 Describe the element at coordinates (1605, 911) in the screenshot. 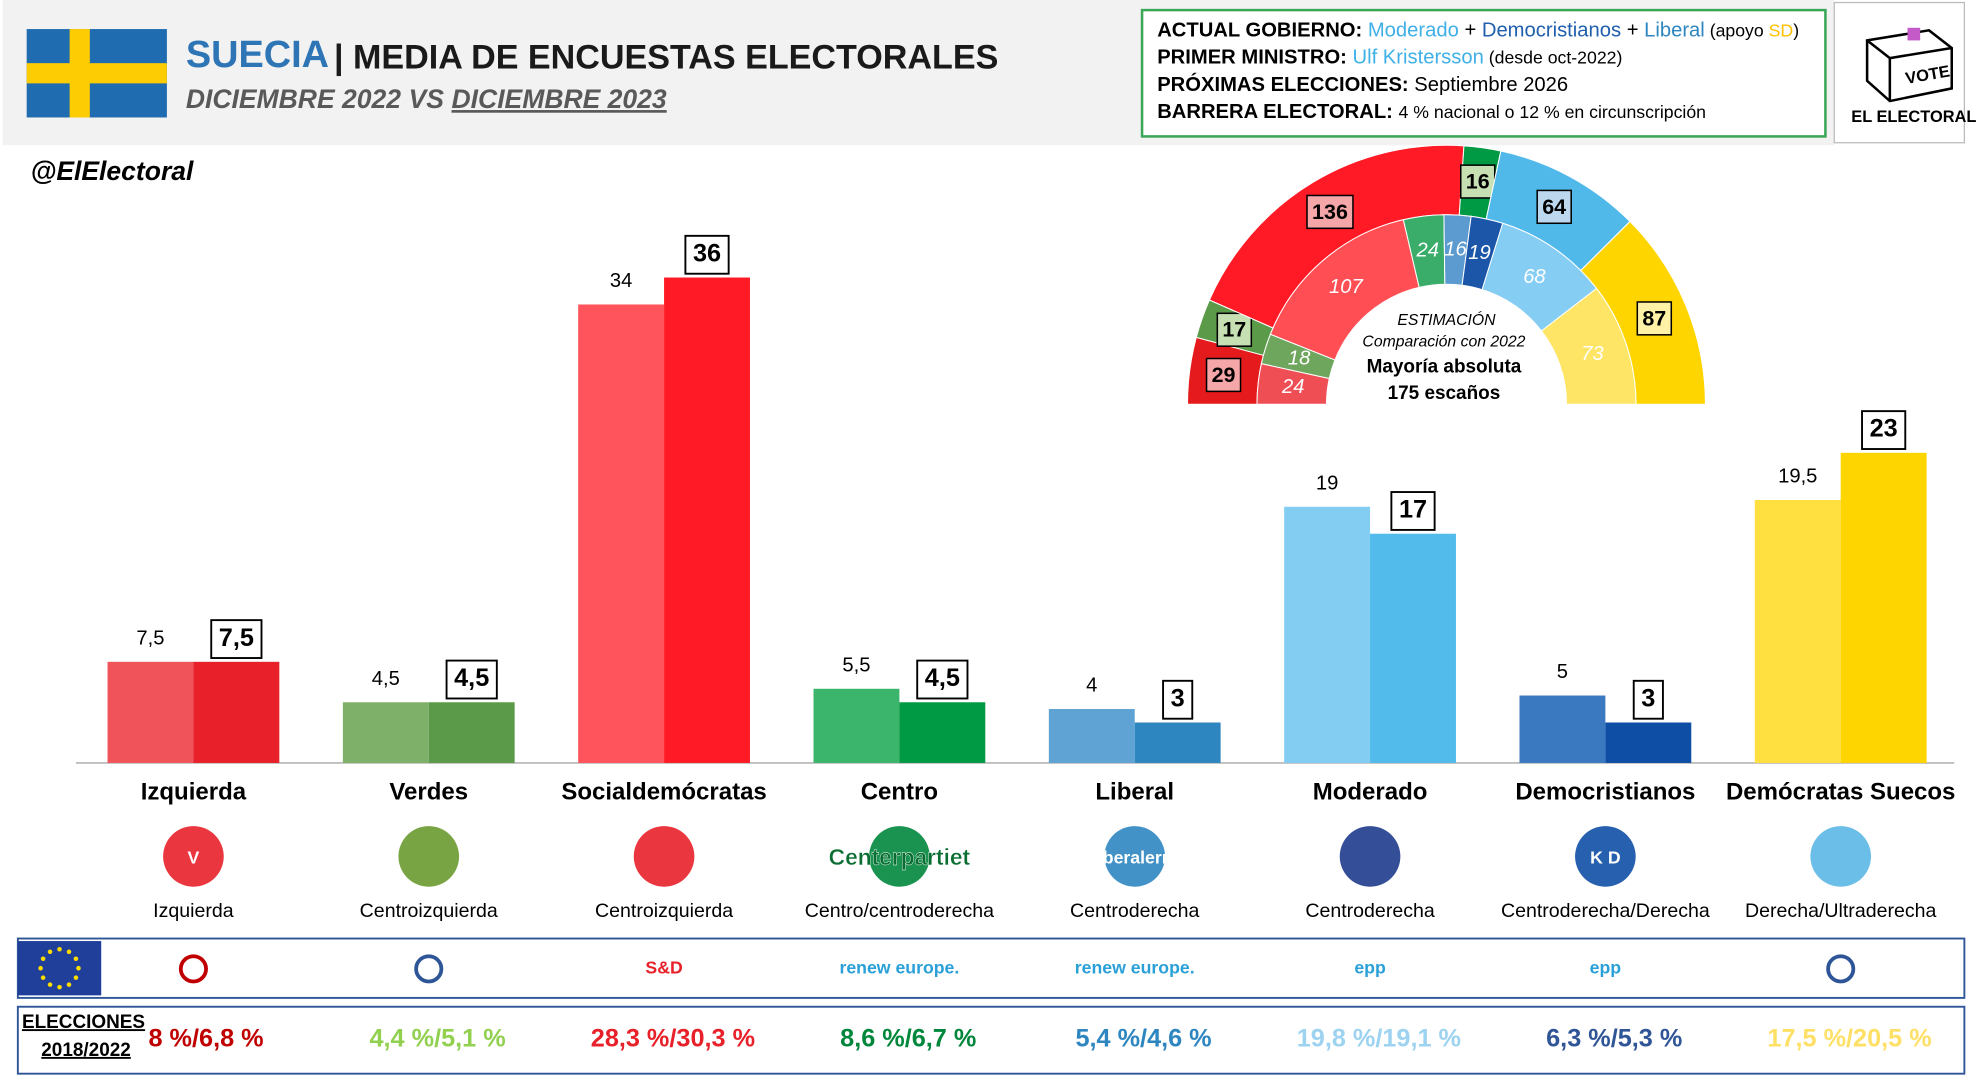

I see `ideology: Centroderecha/Derecha` at that location.